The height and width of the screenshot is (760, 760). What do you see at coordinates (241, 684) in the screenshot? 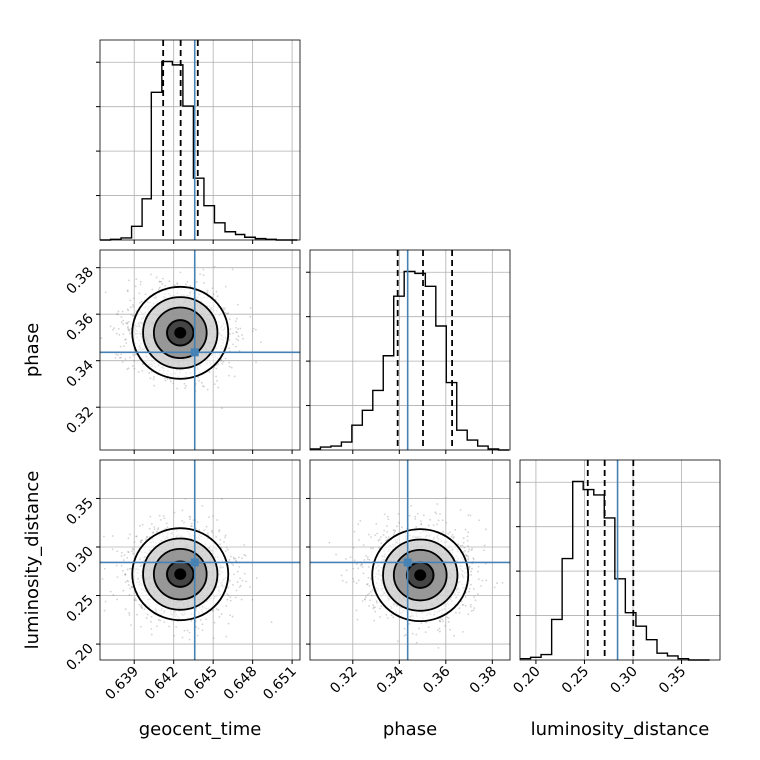
I see `xtick-label-geocent_time: 0.648` at bounding box center [241, 684].